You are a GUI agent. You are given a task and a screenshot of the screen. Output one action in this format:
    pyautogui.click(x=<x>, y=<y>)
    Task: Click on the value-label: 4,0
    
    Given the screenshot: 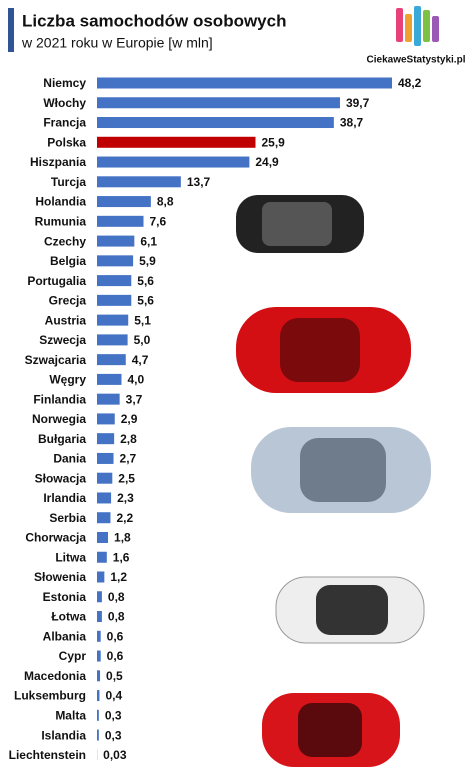 What is the action you would take?
    pyautogui.click(x=135, y=380)
    